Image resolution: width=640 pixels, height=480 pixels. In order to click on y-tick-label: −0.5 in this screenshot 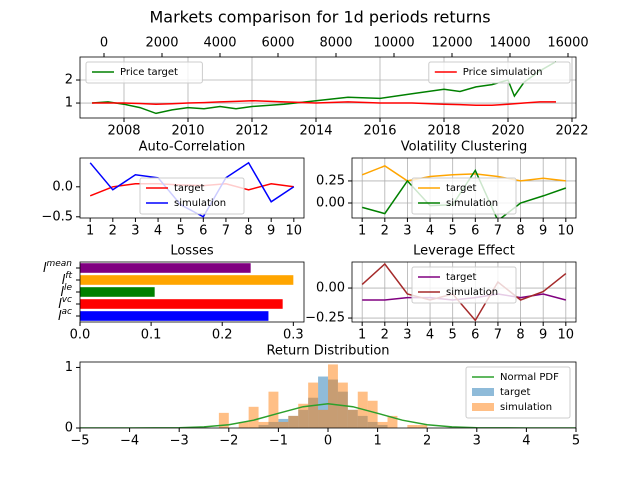, I will do `click(57, 216)`.